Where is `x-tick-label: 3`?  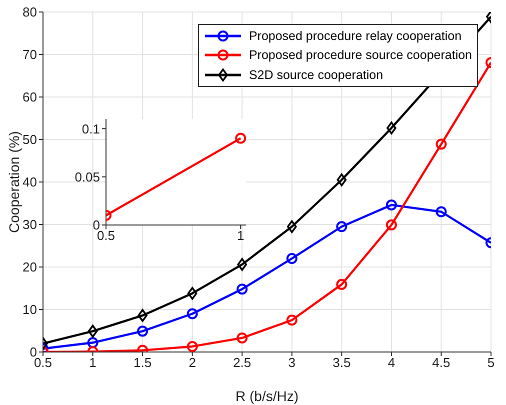
x-tick-label: 3 is located at coordinates (292, 362).